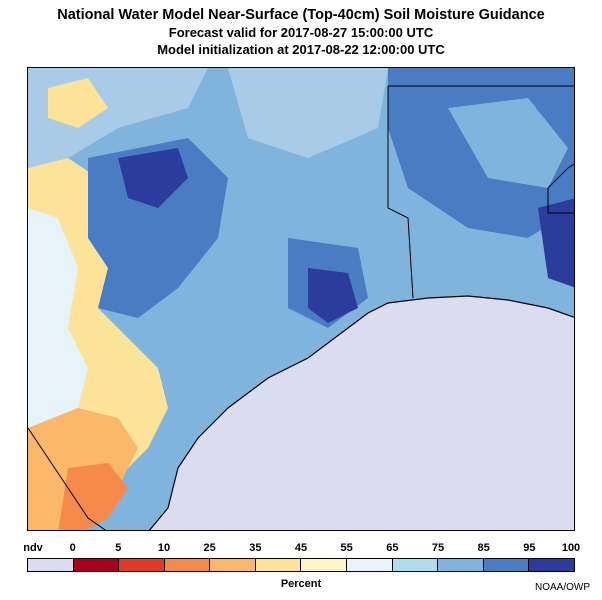  Describe the element at coordinates (33, 548) in the screenshot. I see `legend-tick-label: ndv` at that location.